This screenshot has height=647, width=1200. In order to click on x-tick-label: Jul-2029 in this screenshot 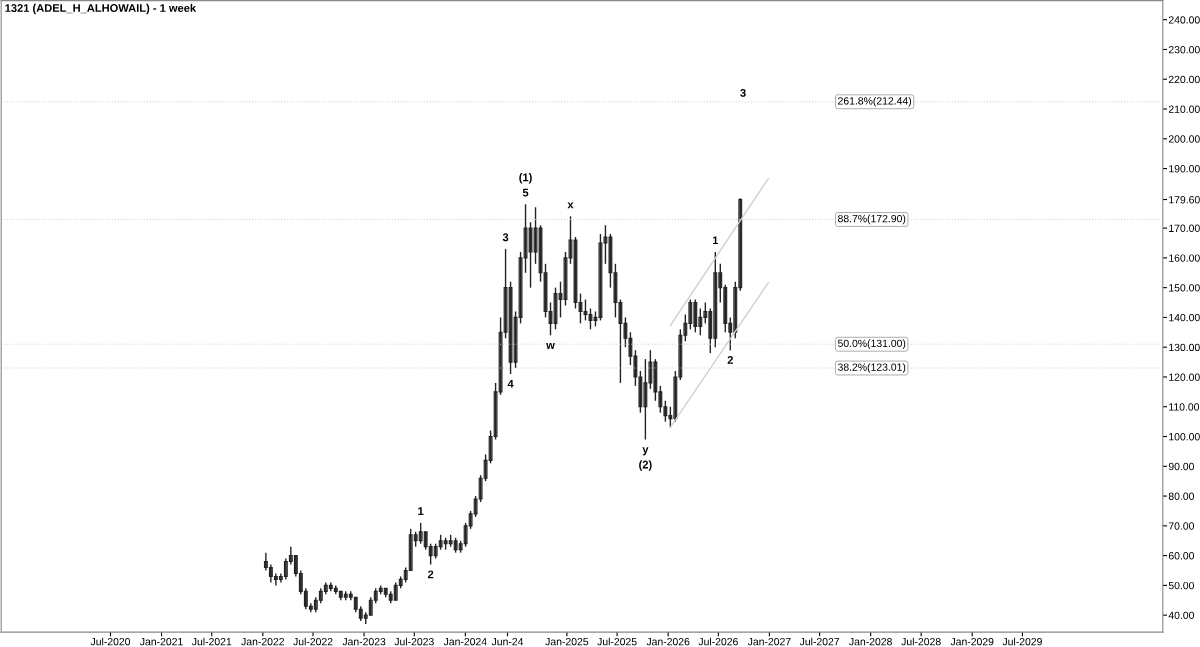, I will do `click(1022, 641)`.